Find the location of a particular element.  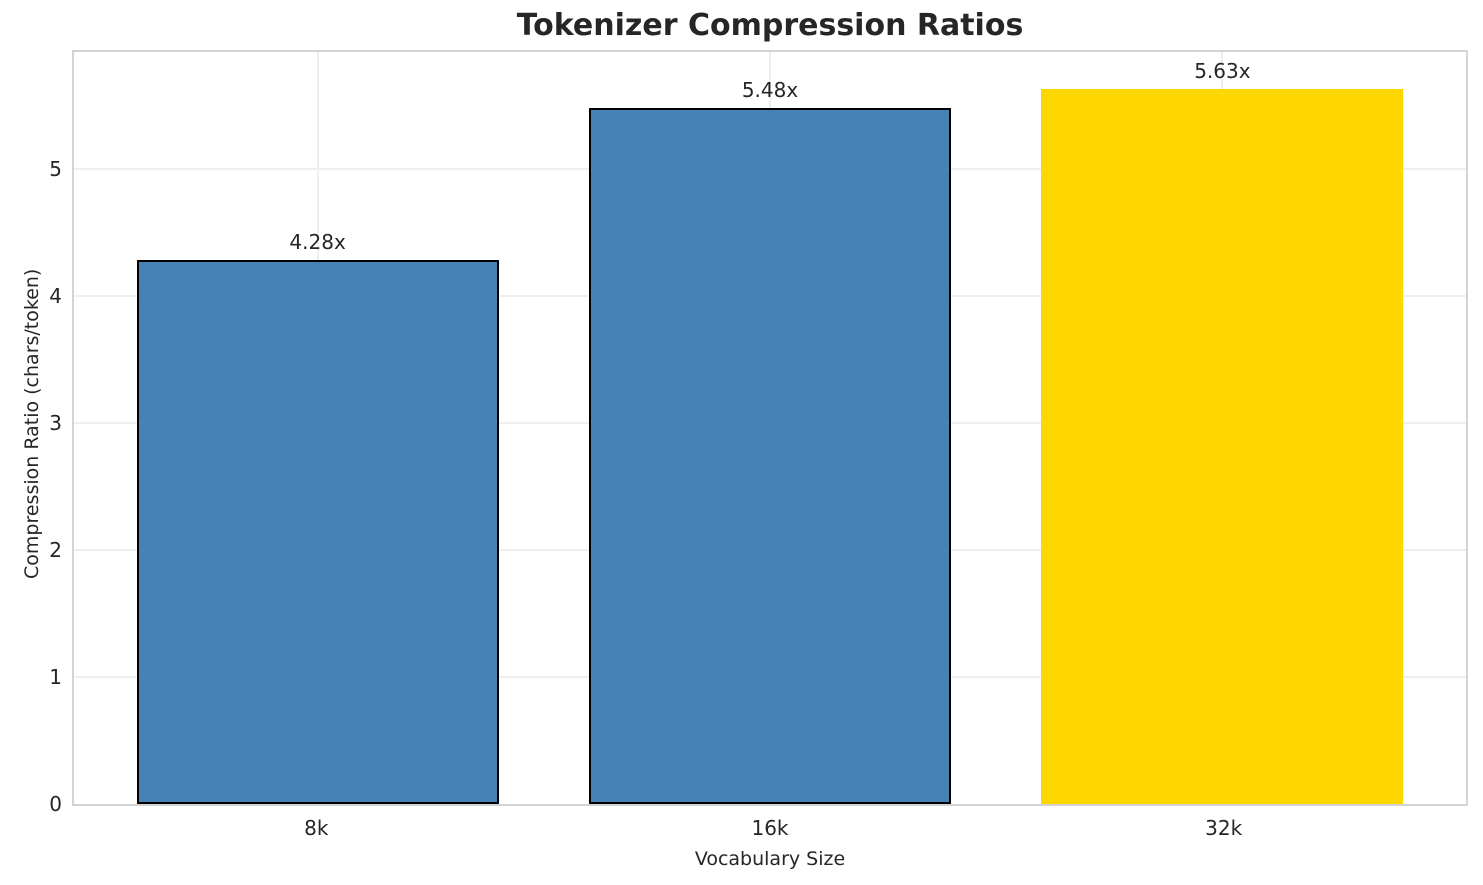

chart-title: Tokenizer Compression Ratios is located at coordinates (770, 25).